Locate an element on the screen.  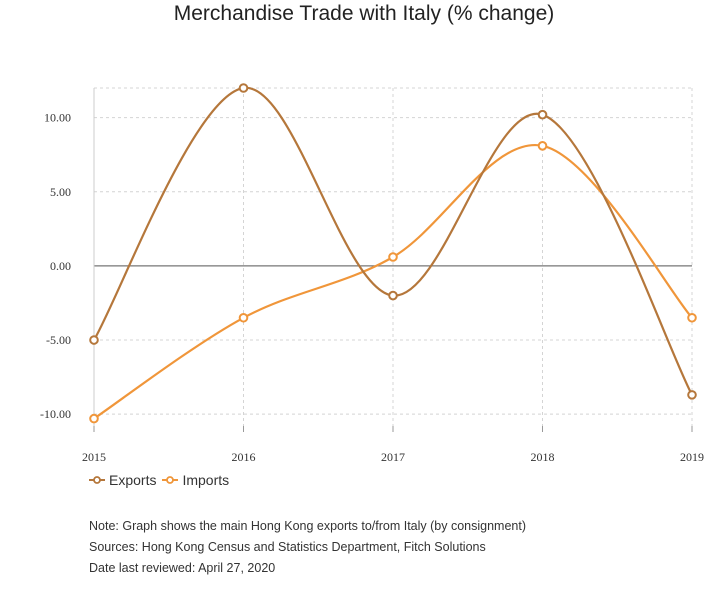
x-tick-label: 2018 is located at coordinates (543, 457).